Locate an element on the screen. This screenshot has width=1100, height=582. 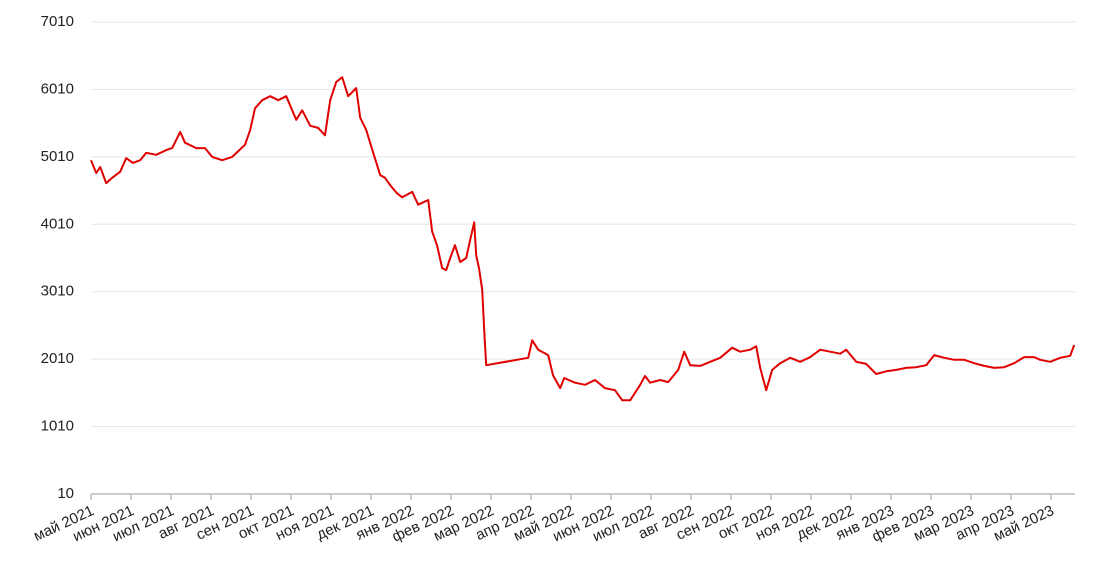
y-tick-label: 5010 is located at coordinates (57, 156).